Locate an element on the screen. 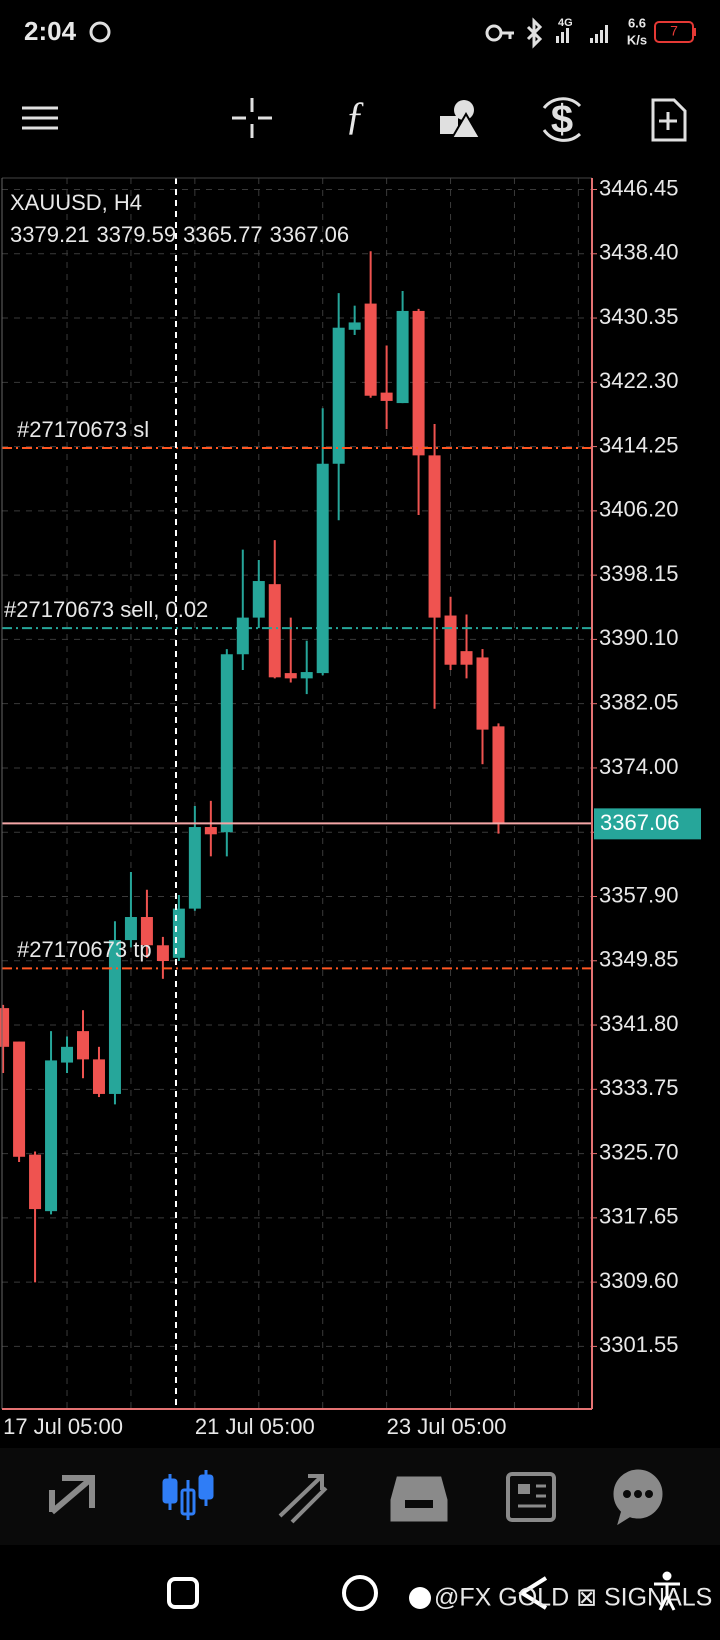 This screenshot has width=720, height=1640. y-tick-label: 3317.65 is located at coordinates (639, 1216).